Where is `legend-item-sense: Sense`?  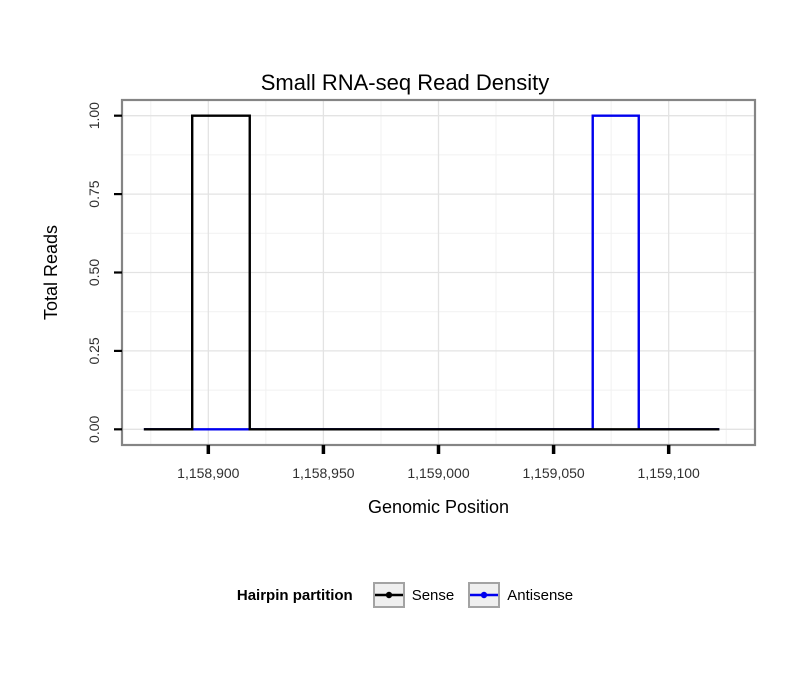 legend-item-sense: Sense is located at coordinates (413, 595).